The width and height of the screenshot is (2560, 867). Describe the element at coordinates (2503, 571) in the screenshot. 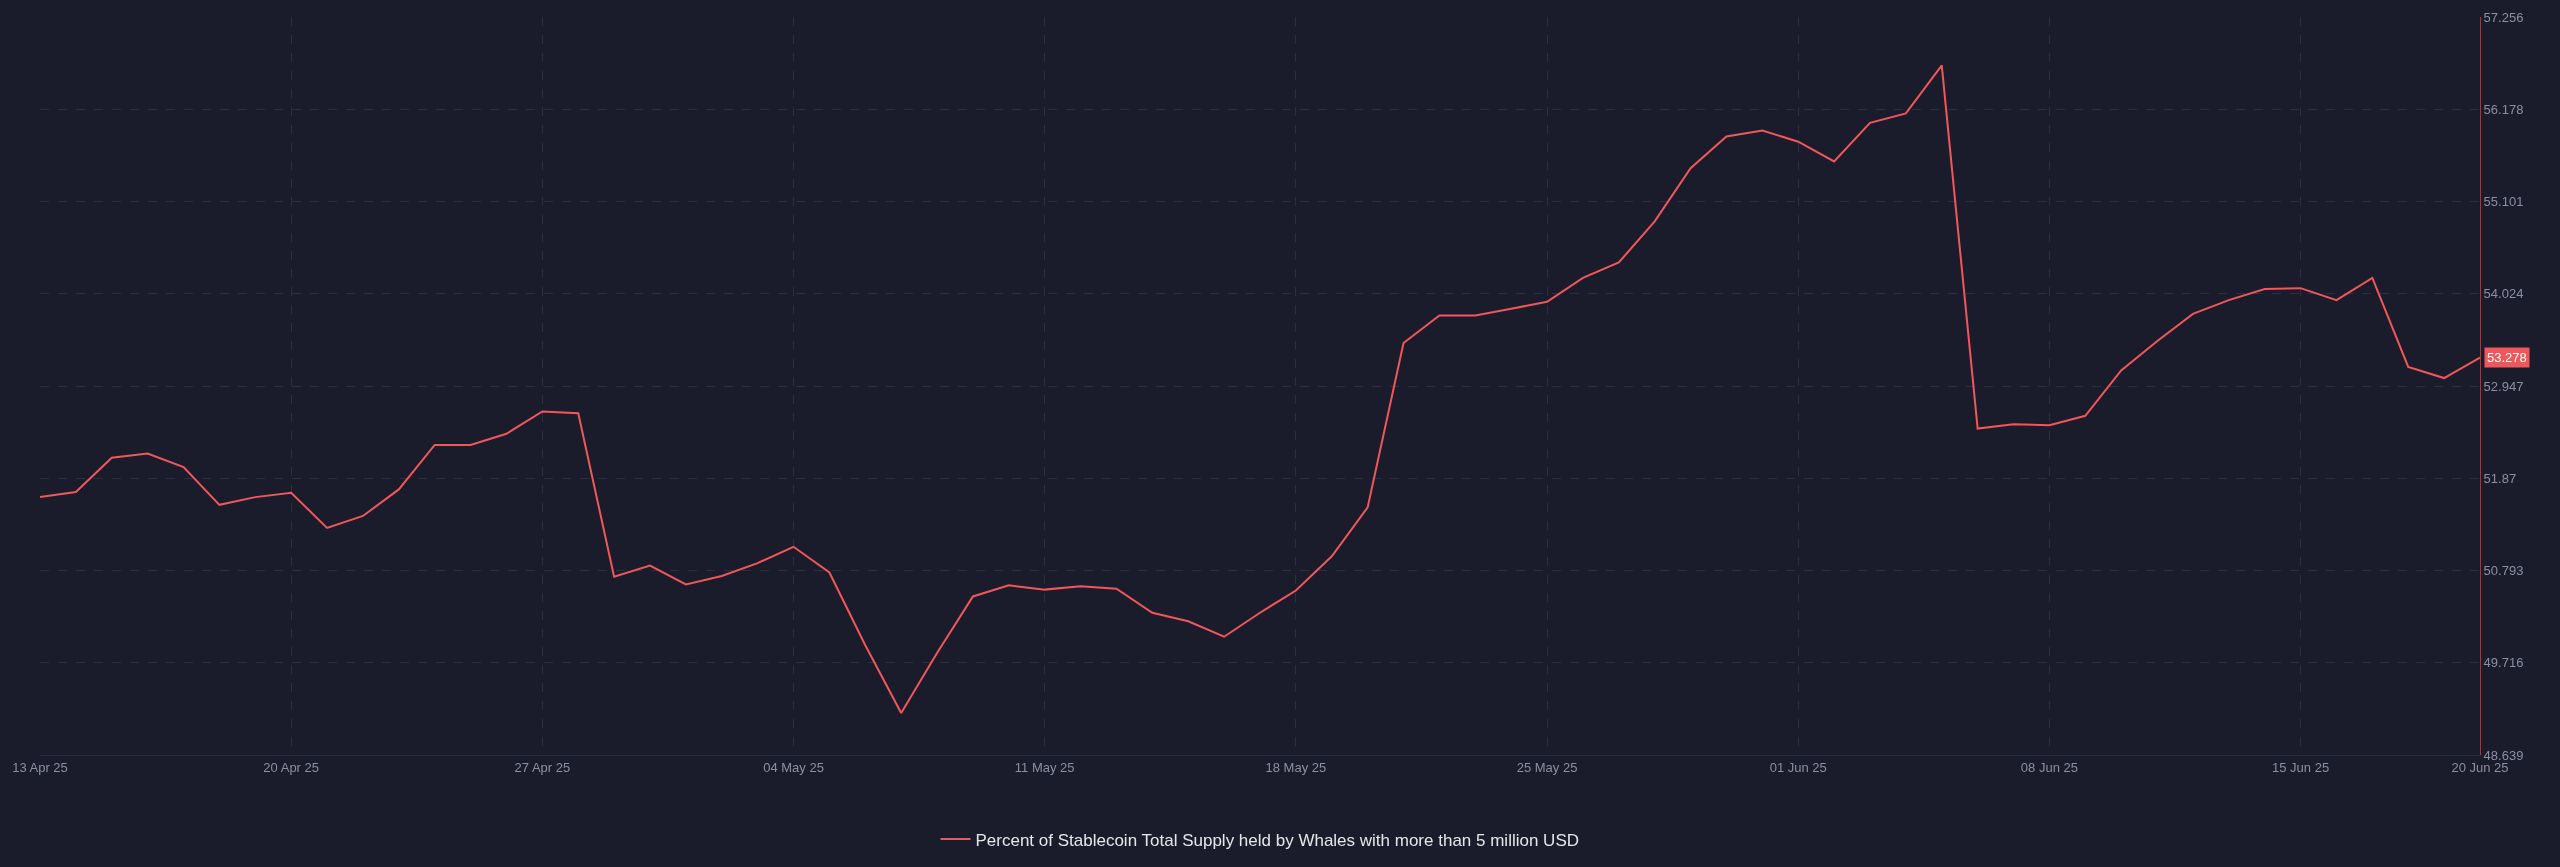

I see `y-tick-label: 50.793` at that location.